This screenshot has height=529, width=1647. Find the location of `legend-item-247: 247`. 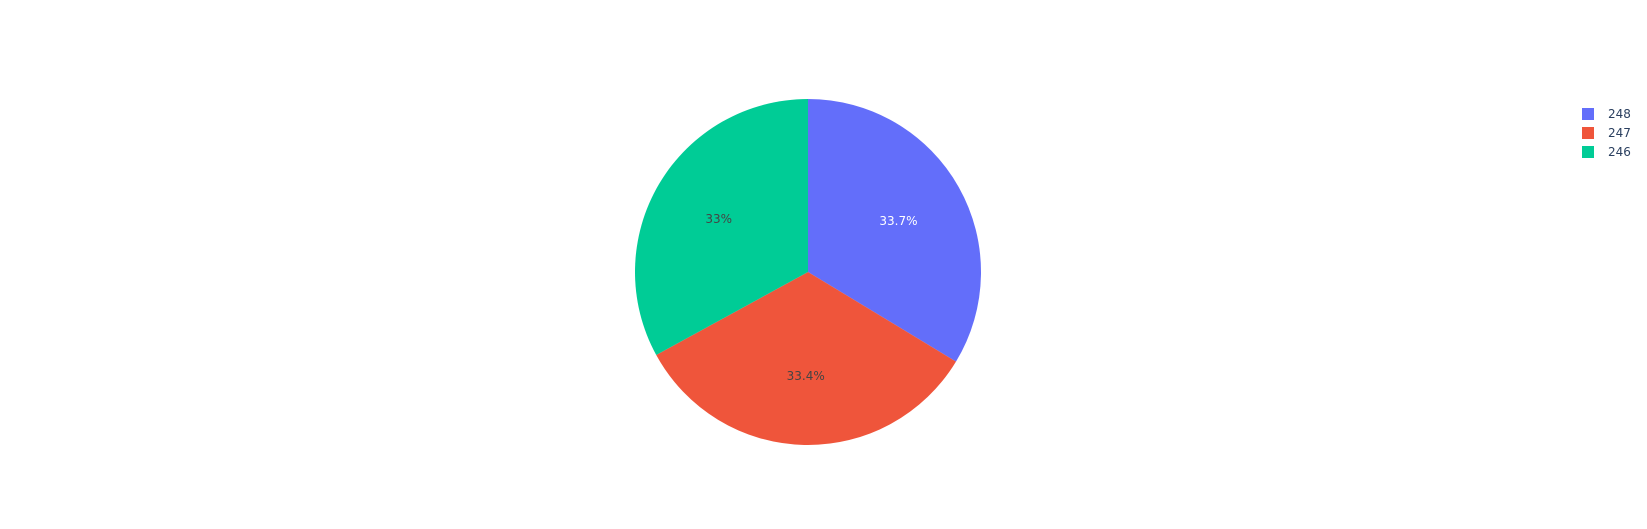

legend-item-247: 247 is located at coordinates (1606, 133).